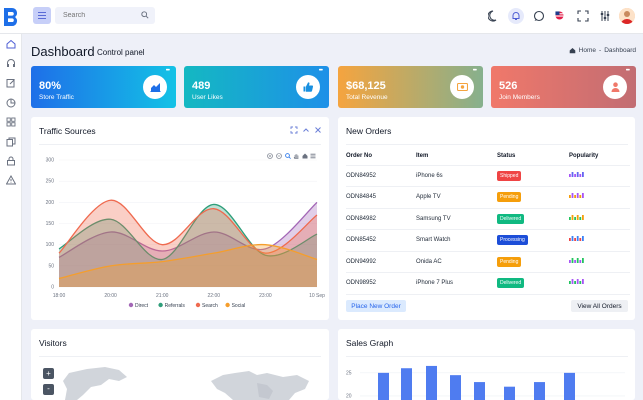 Image resolution: width=643 pixels, height=400 pixels. Describe the element at coordinates (381, 283) in the screenshot. I see `order-id: ODN98952` at that location.